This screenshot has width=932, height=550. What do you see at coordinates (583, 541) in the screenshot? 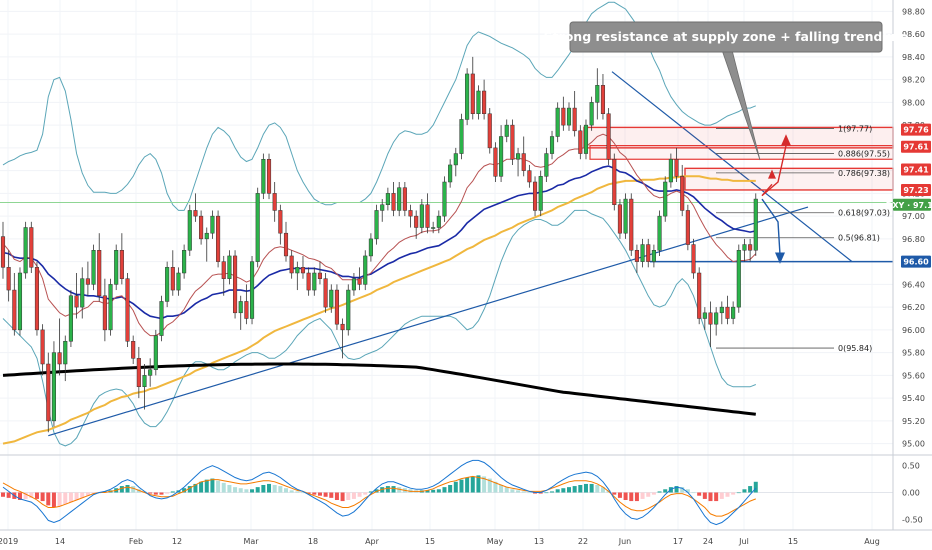
I see `x-tick-label: 22` at bounding box center [583, 541].